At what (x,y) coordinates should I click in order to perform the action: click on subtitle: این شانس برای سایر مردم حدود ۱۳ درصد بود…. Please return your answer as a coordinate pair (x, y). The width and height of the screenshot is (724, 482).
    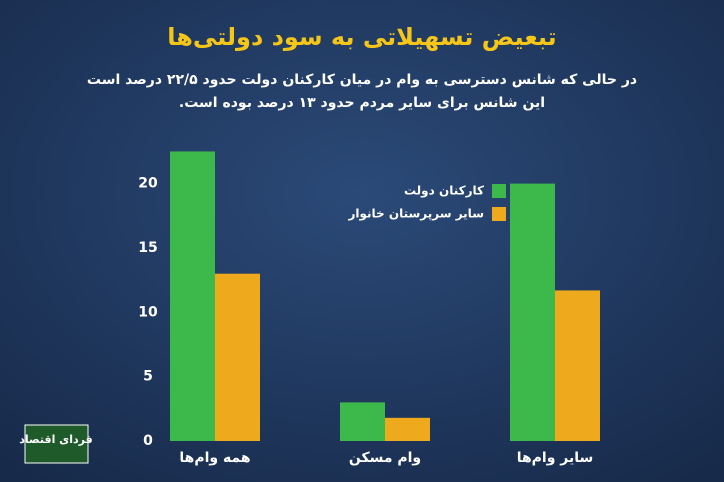
    Looking at the image, I should click on (362, 103).